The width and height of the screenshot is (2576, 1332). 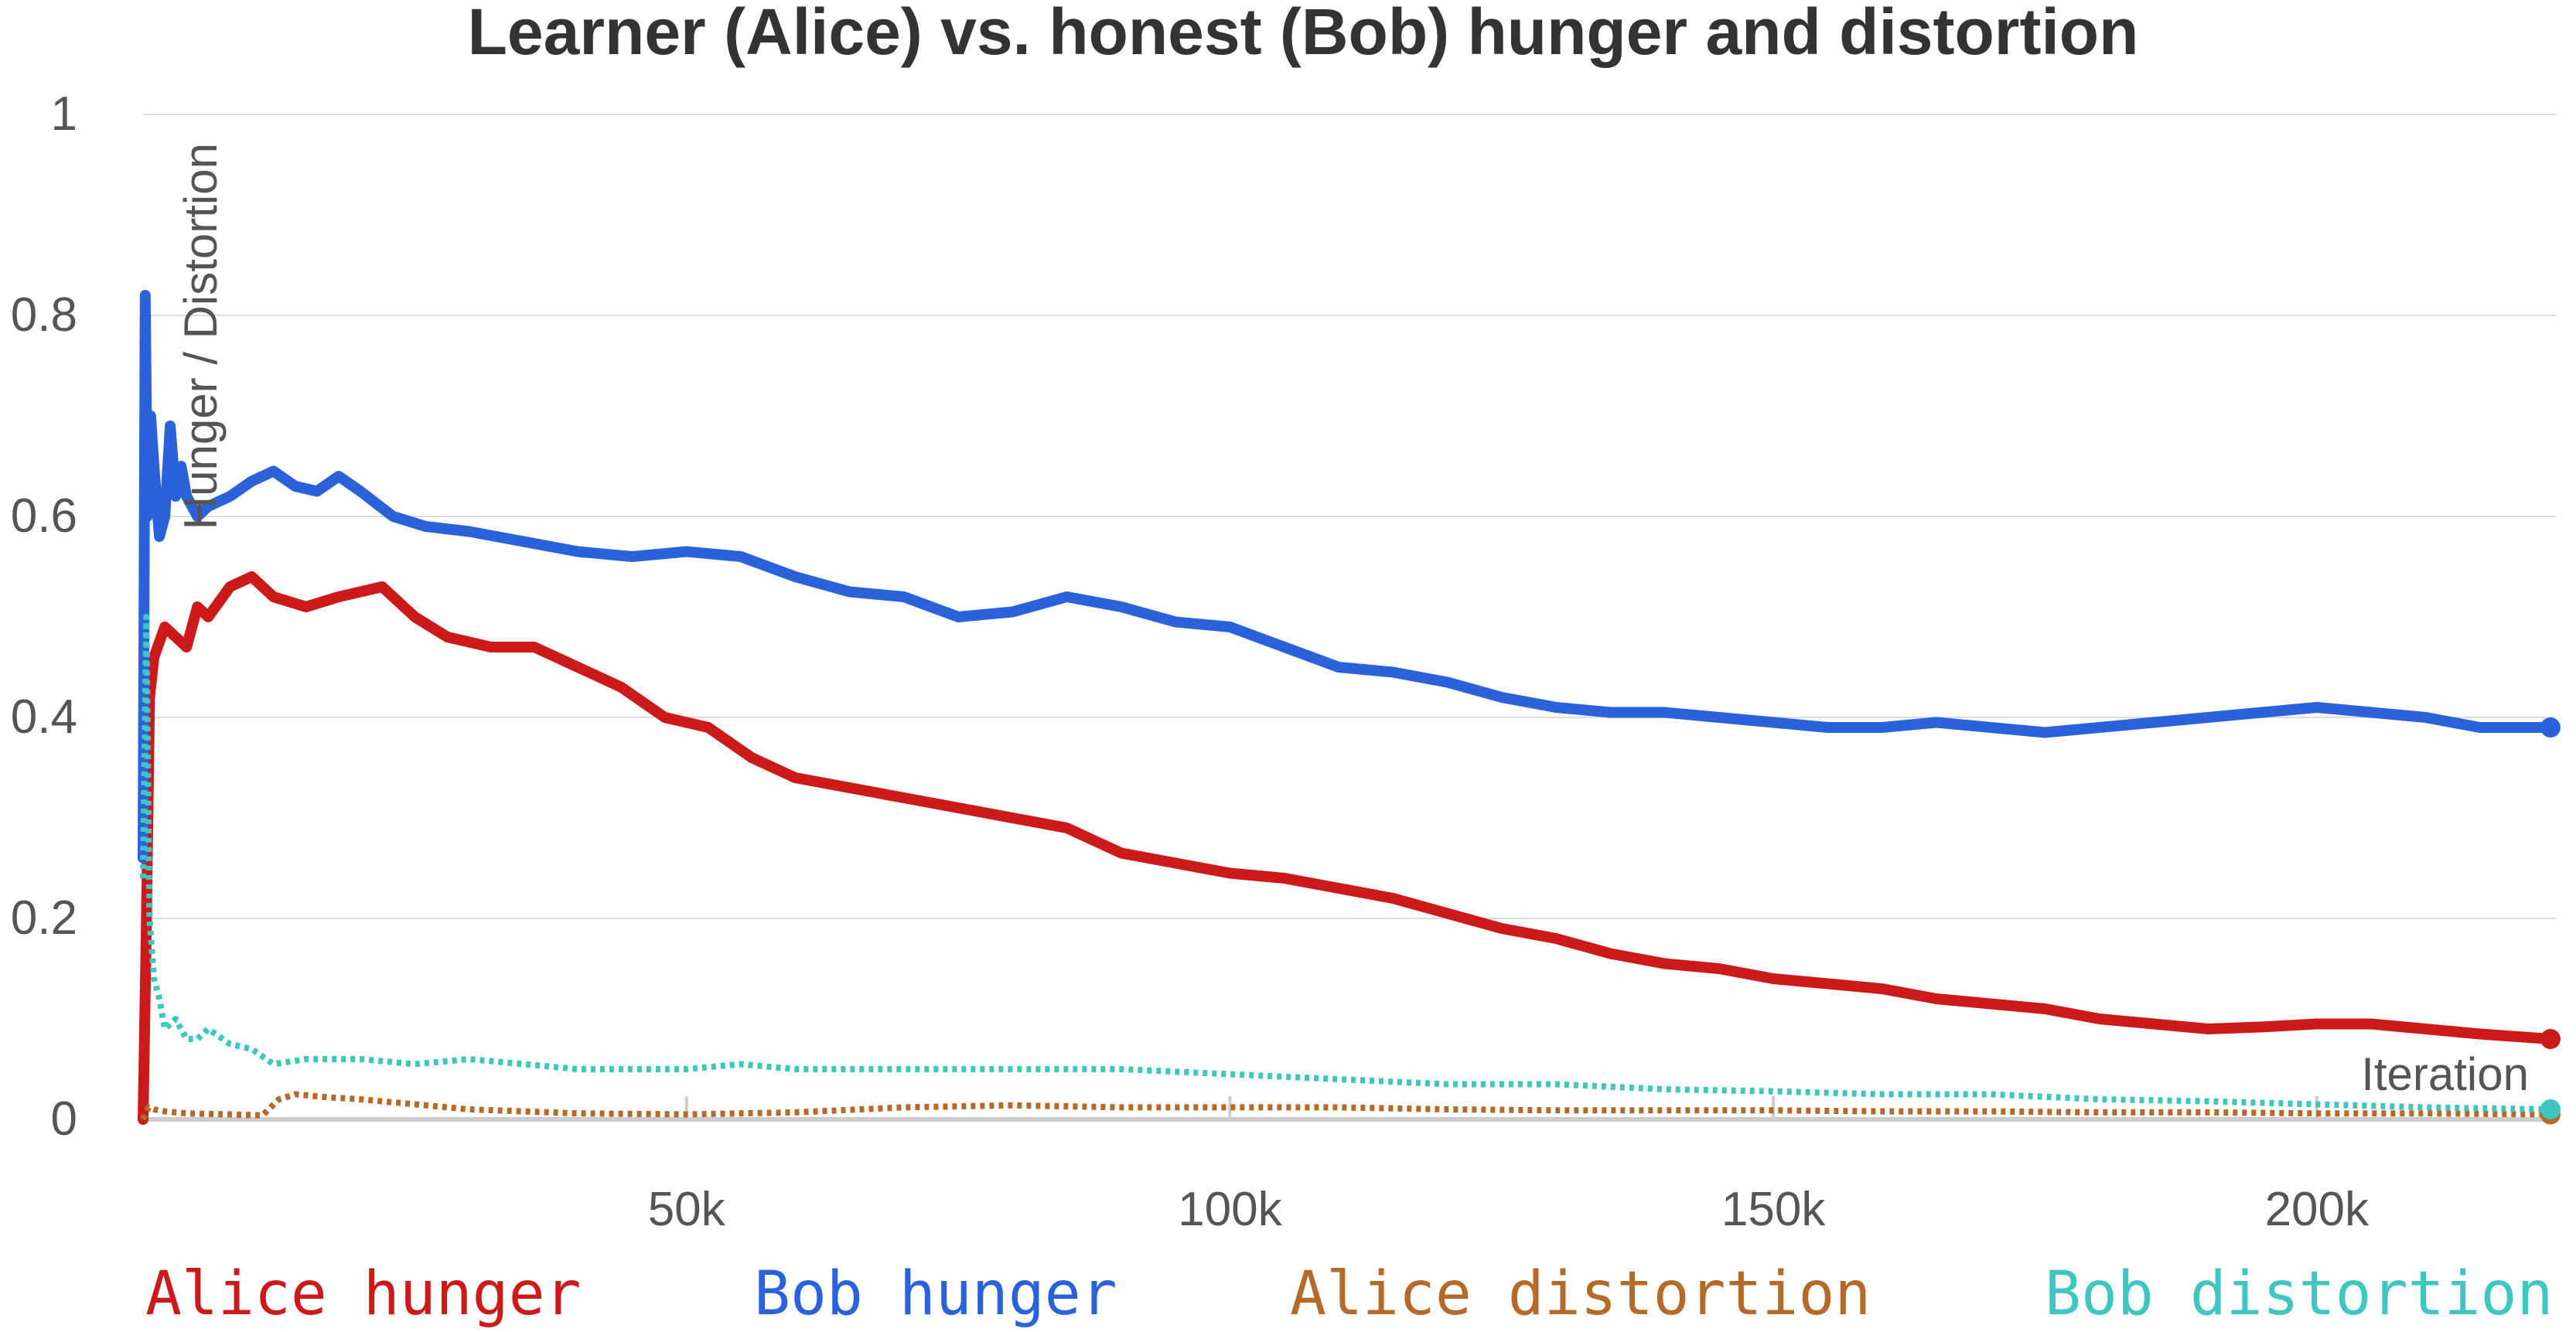 What do you see at coordinates (44, 617) in the screenshot?
I see `y-tick-labels: 0 0.2 0.4 0.6 0.8 1` at bounding box center [44, 617].